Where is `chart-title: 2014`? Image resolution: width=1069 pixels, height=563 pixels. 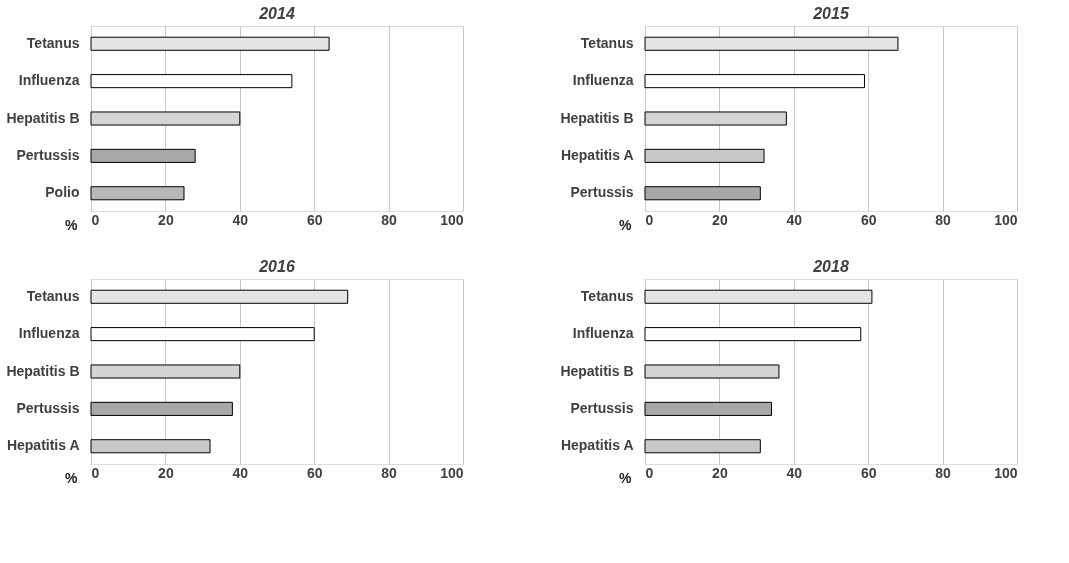 chart-title: 2014 is located at coordinates (276, 13).